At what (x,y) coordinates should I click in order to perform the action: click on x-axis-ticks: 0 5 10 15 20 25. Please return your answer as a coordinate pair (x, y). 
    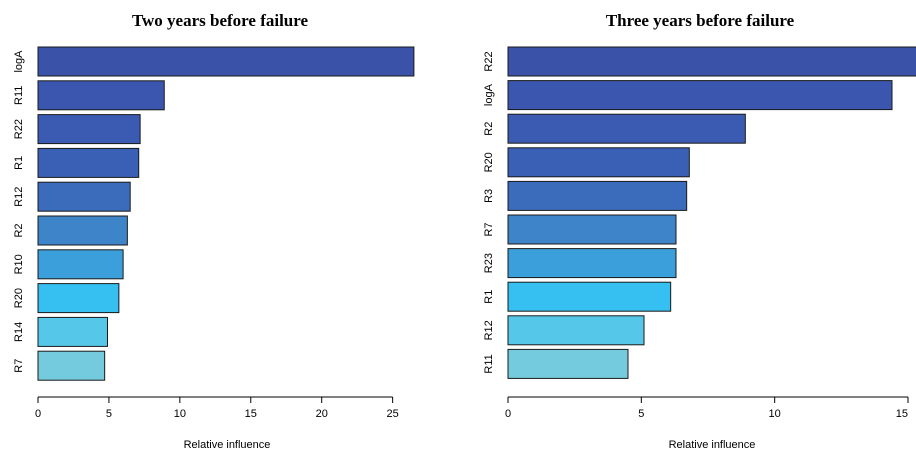
    Looking at the image, I should click on (217, 408).